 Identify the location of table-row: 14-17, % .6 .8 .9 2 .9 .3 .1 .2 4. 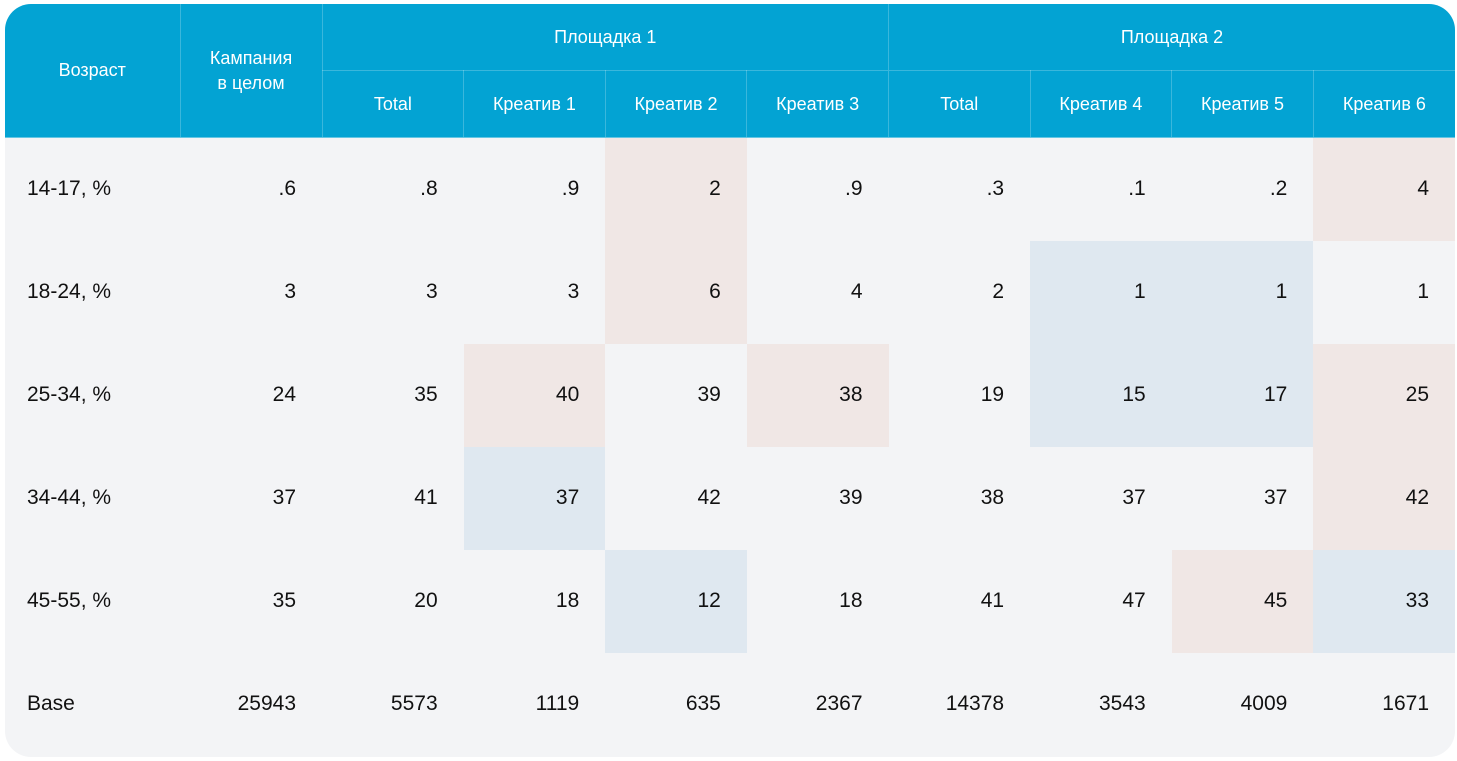
(730, 189).